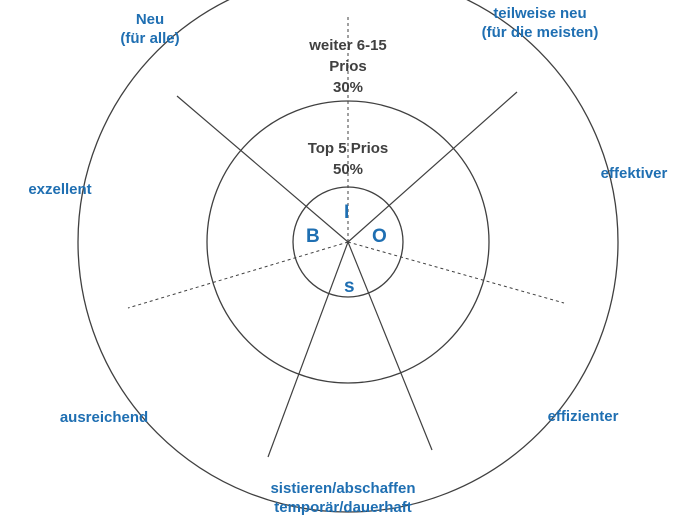 The height and width of the screenshot is (520, 686). I want to click on label-teilweise-neu: teilweise neu (für die meisten), so click(540, 23).